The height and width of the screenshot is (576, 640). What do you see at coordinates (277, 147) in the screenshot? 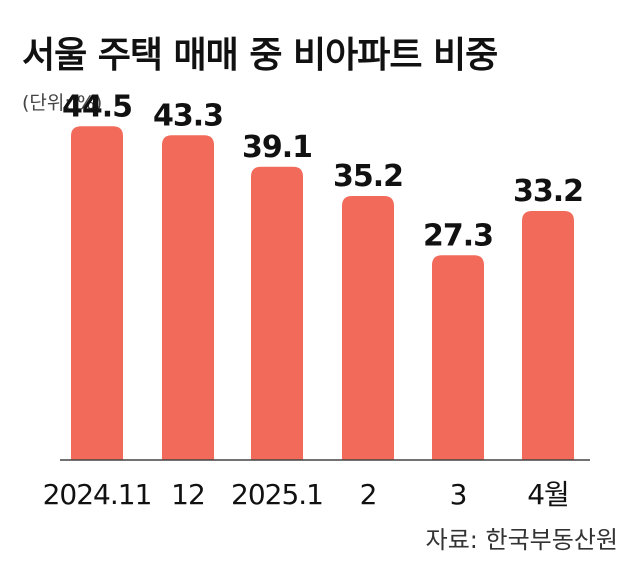
I see `value-label-2: 39.1` at bounding box center [277, 147].